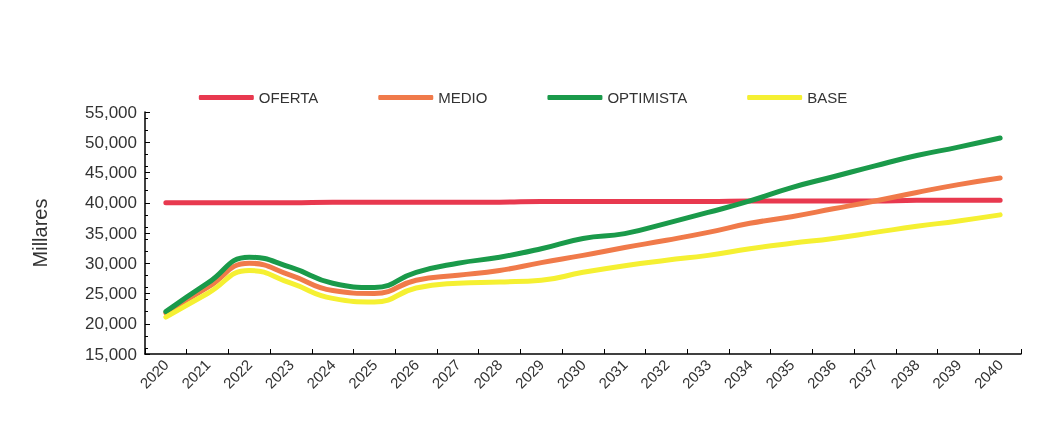  I want to click on y-tick-label: 25,000, so click(111, 293).